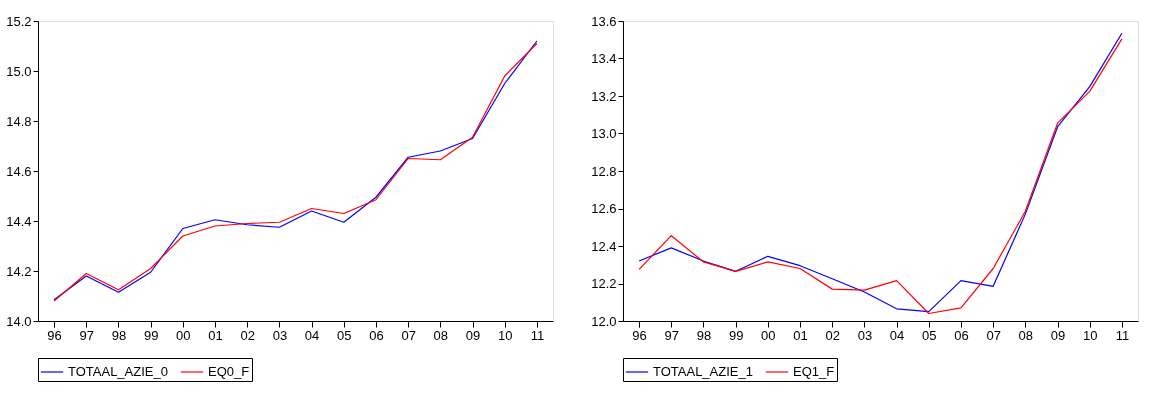  I want to click on legend-label: EQ0_F, so click(229, 371).